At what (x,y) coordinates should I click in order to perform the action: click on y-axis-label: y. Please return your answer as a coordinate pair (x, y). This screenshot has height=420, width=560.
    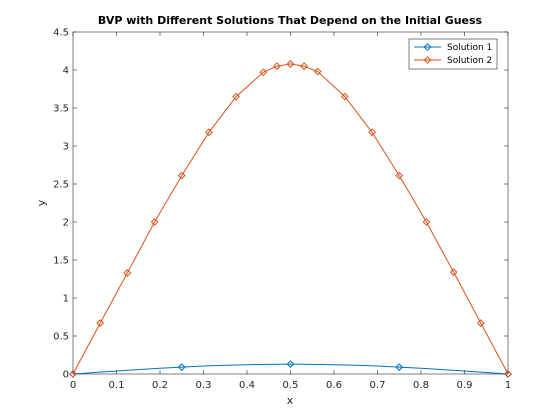
    Looking at the image, I should click on (41, 202).